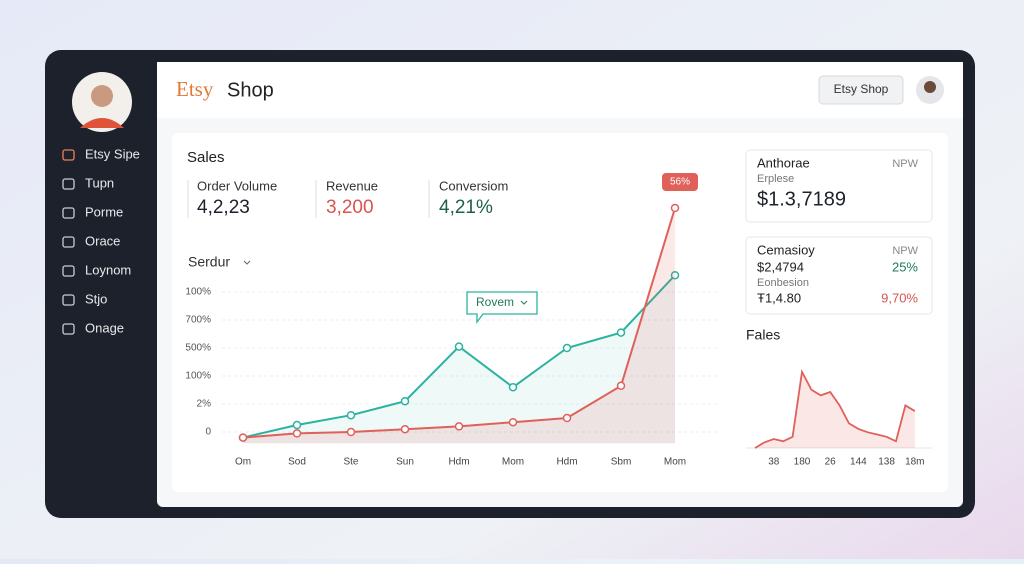 The width and height of the screenshot is (1024, 564). I want to click on sales-title: Sales, so click(206, 157).